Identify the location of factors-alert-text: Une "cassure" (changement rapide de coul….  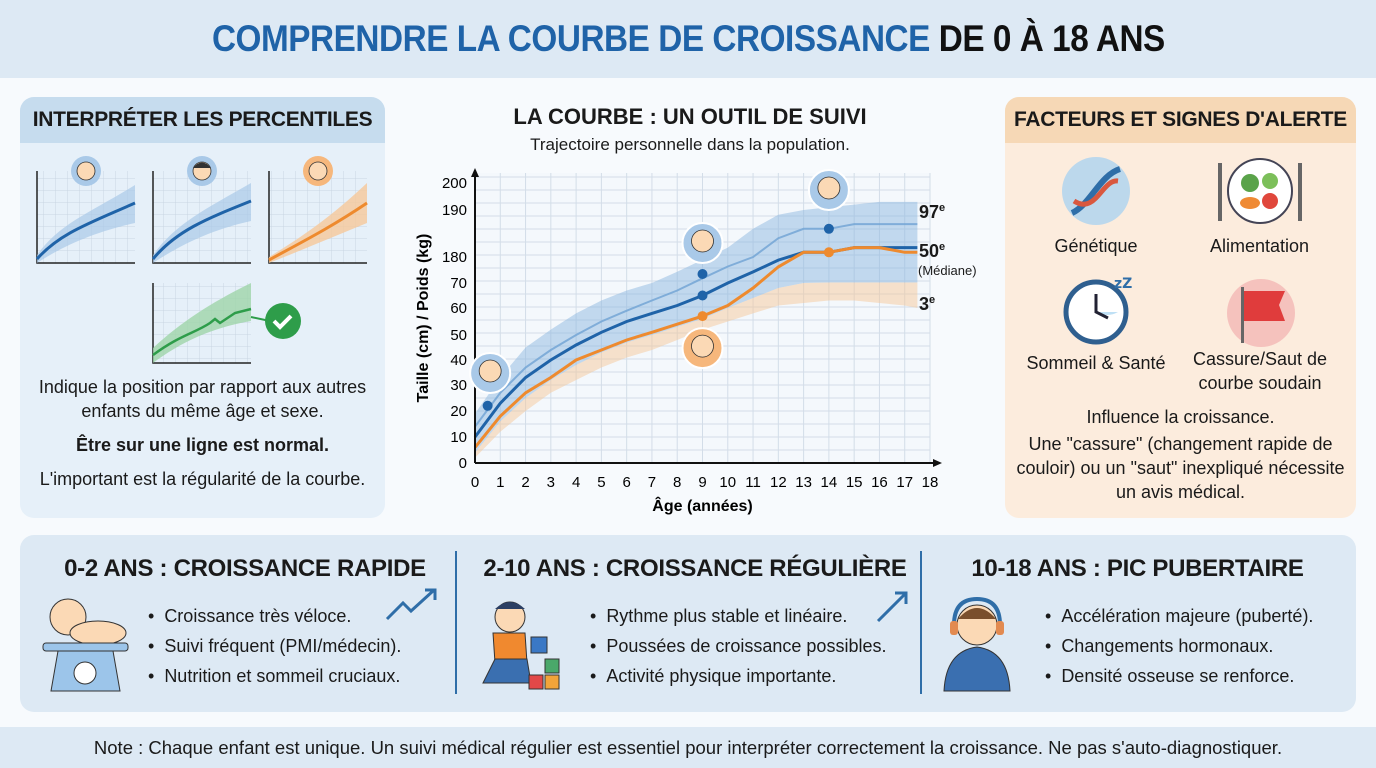
(1180, 468).